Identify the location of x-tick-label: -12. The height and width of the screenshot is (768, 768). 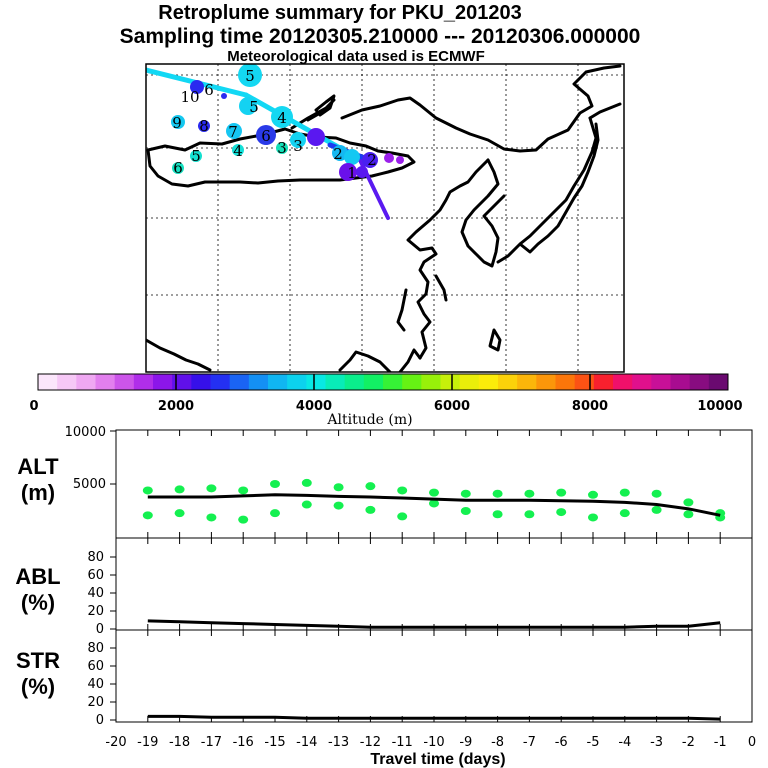
(370, 742).